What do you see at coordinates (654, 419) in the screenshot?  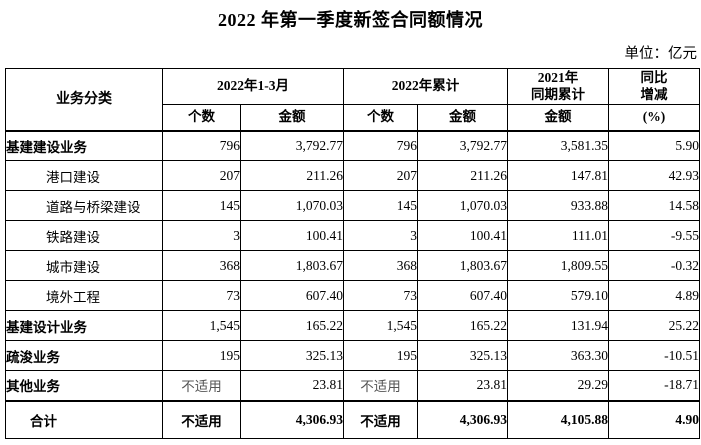 I see `value-cell: 4.90` at bounding box center [654, 419].